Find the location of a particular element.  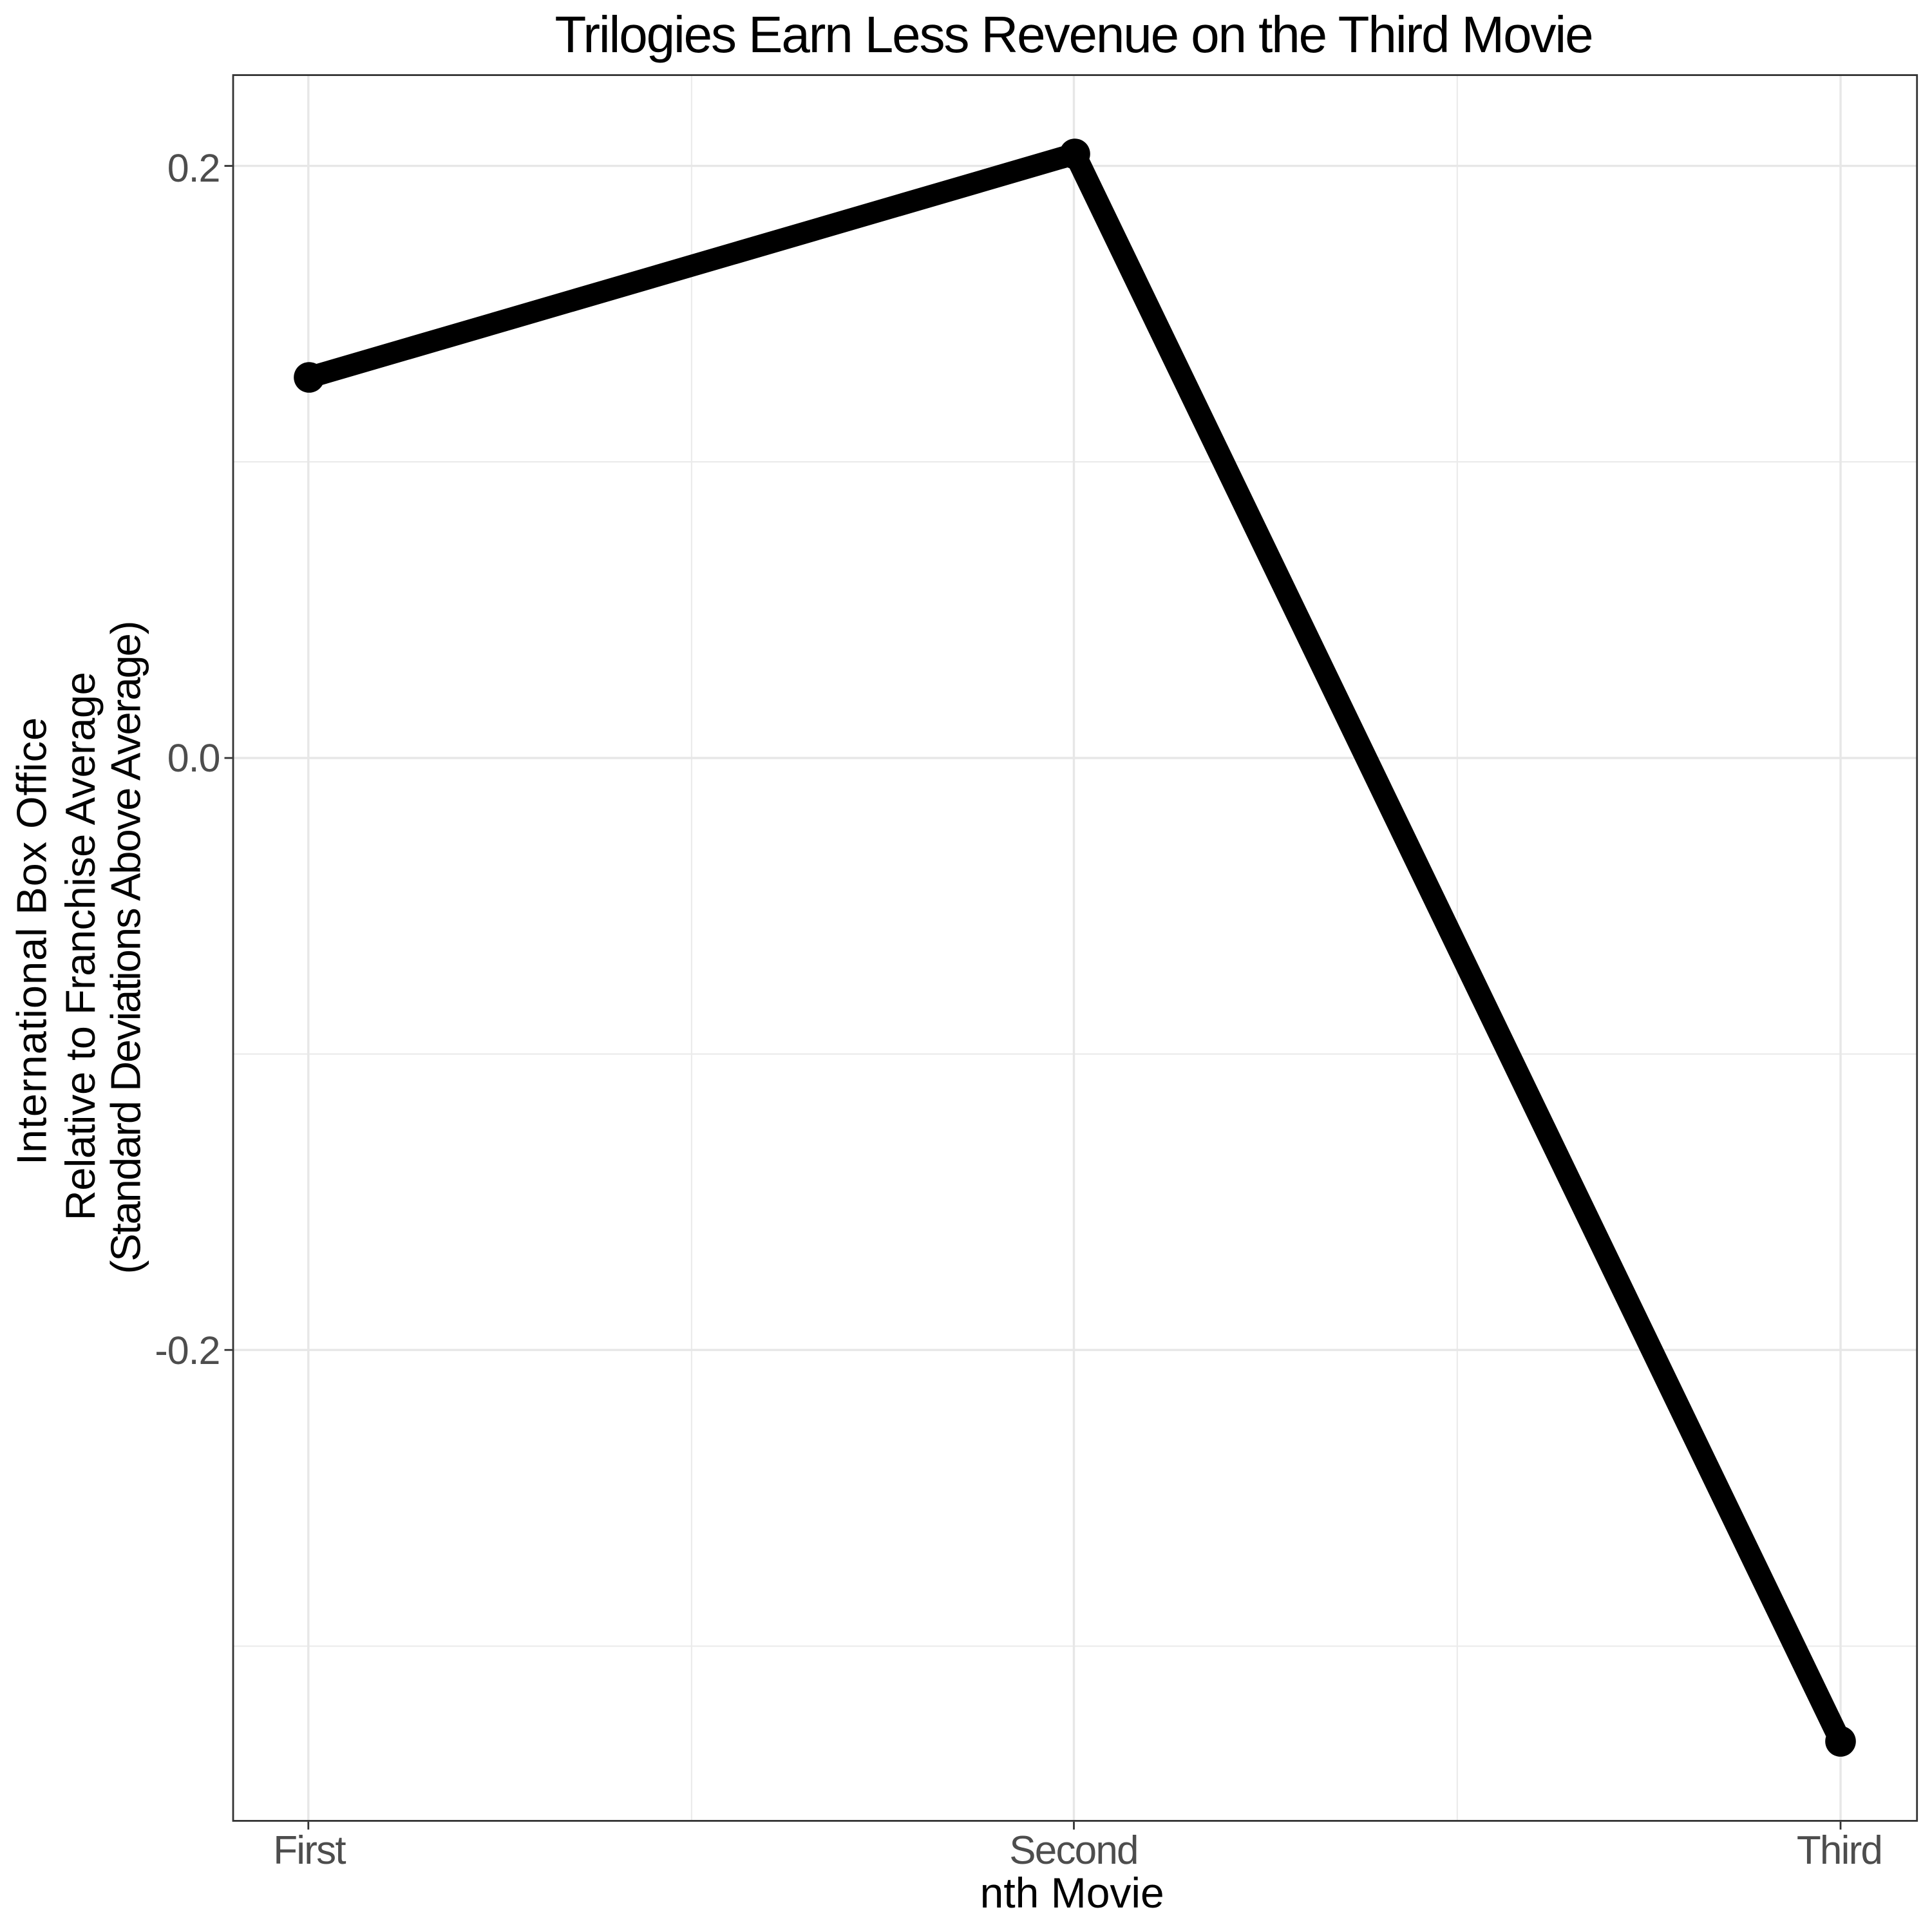

svg-text: Third is located at coordinates (1839, 1851).